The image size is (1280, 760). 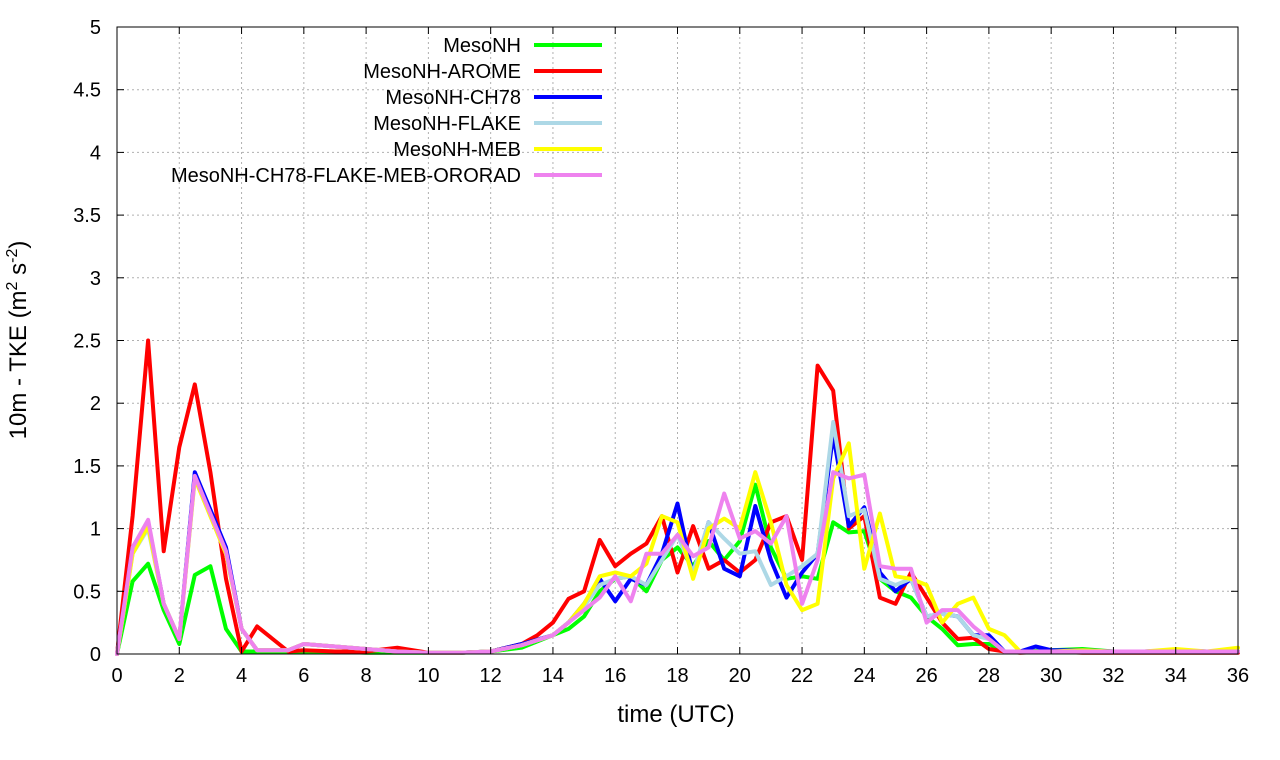 What do you see at coordinates (303, 676) in the screenshot?
I see `x-tick-label: 6` at bounding box center [303, 676].